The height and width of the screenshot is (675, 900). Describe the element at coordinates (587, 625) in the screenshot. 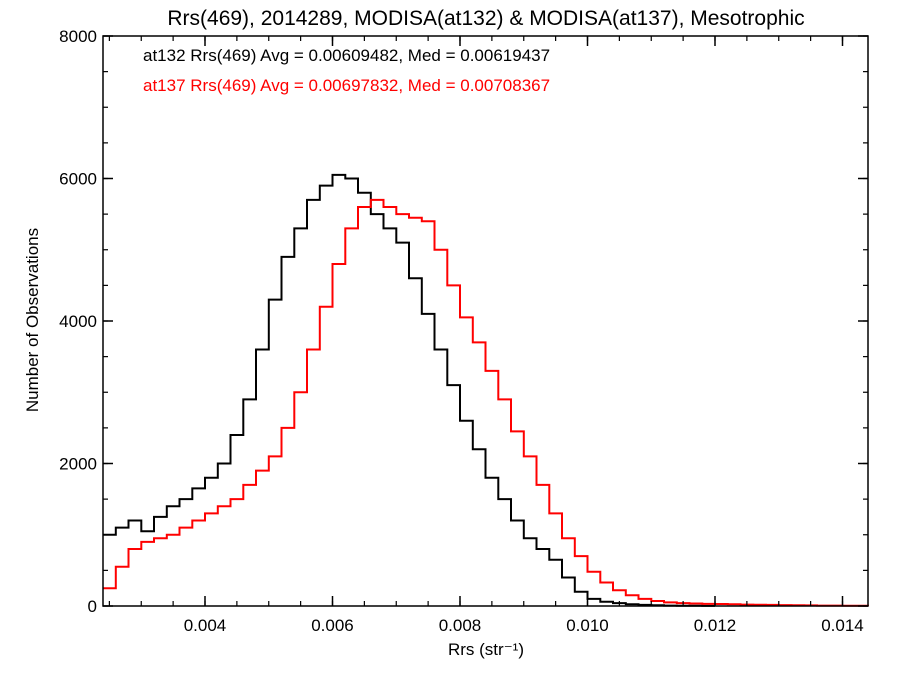

I see `x-tick-label: 0.010` at that location.